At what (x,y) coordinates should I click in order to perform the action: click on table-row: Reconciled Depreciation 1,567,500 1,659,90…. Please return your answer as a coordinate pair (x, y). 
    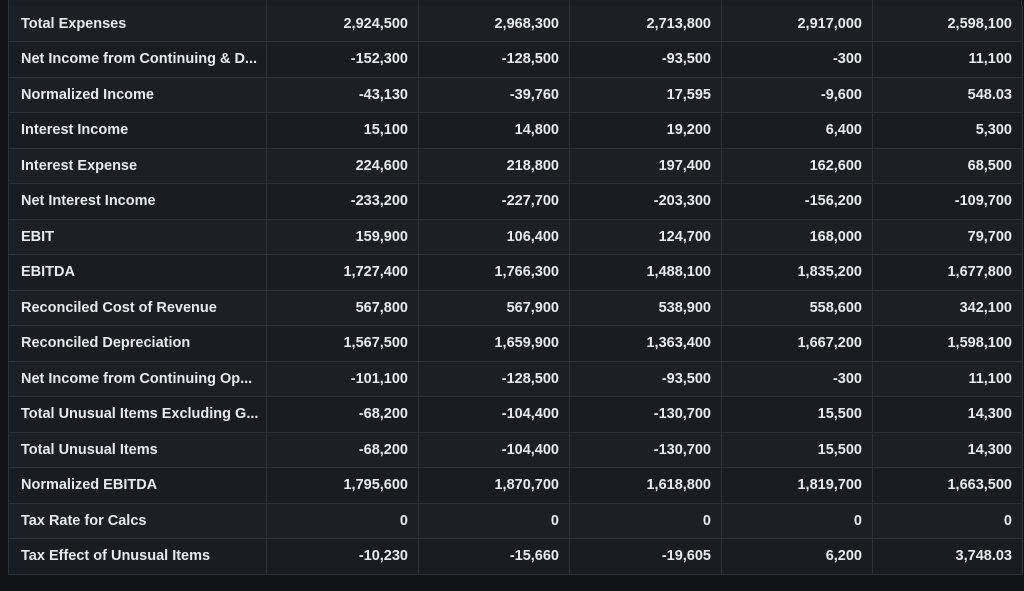
    Looking at the image, I should click on (515, 343).